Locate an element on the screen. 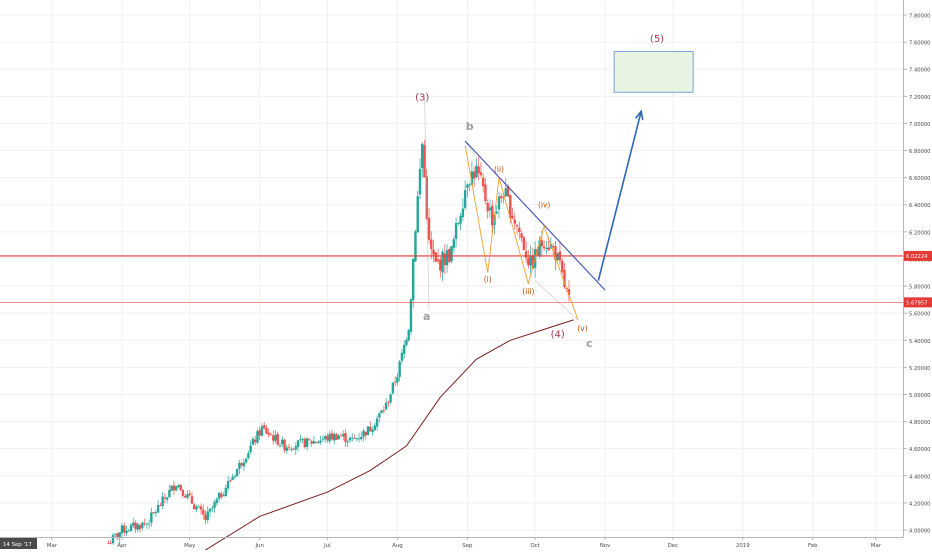  y-tick-label: 7.00000 is located at coordinates (919, 125).